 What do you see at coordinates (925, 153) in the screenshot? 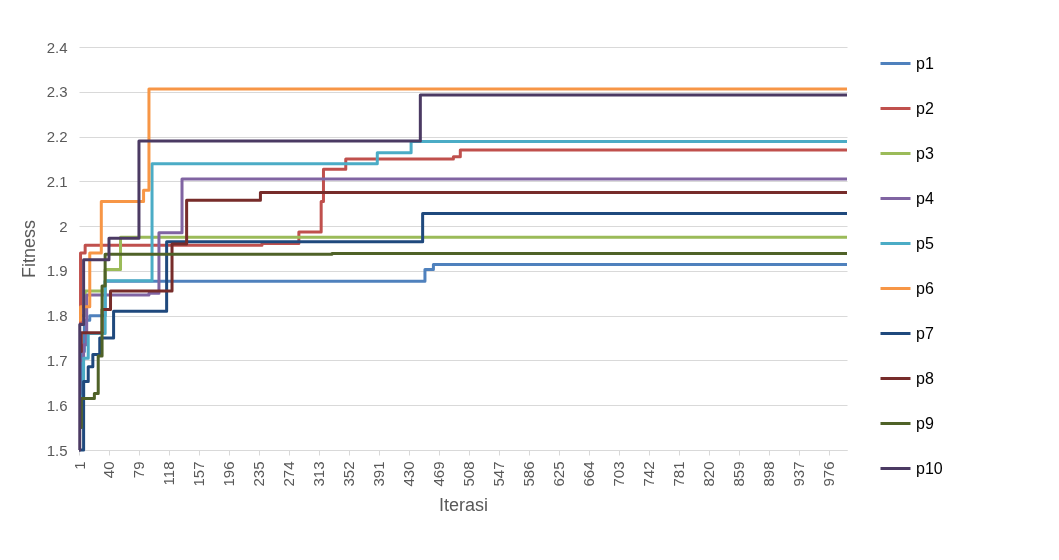
I see `legend-label: p3` at bounding box center [925, 153].